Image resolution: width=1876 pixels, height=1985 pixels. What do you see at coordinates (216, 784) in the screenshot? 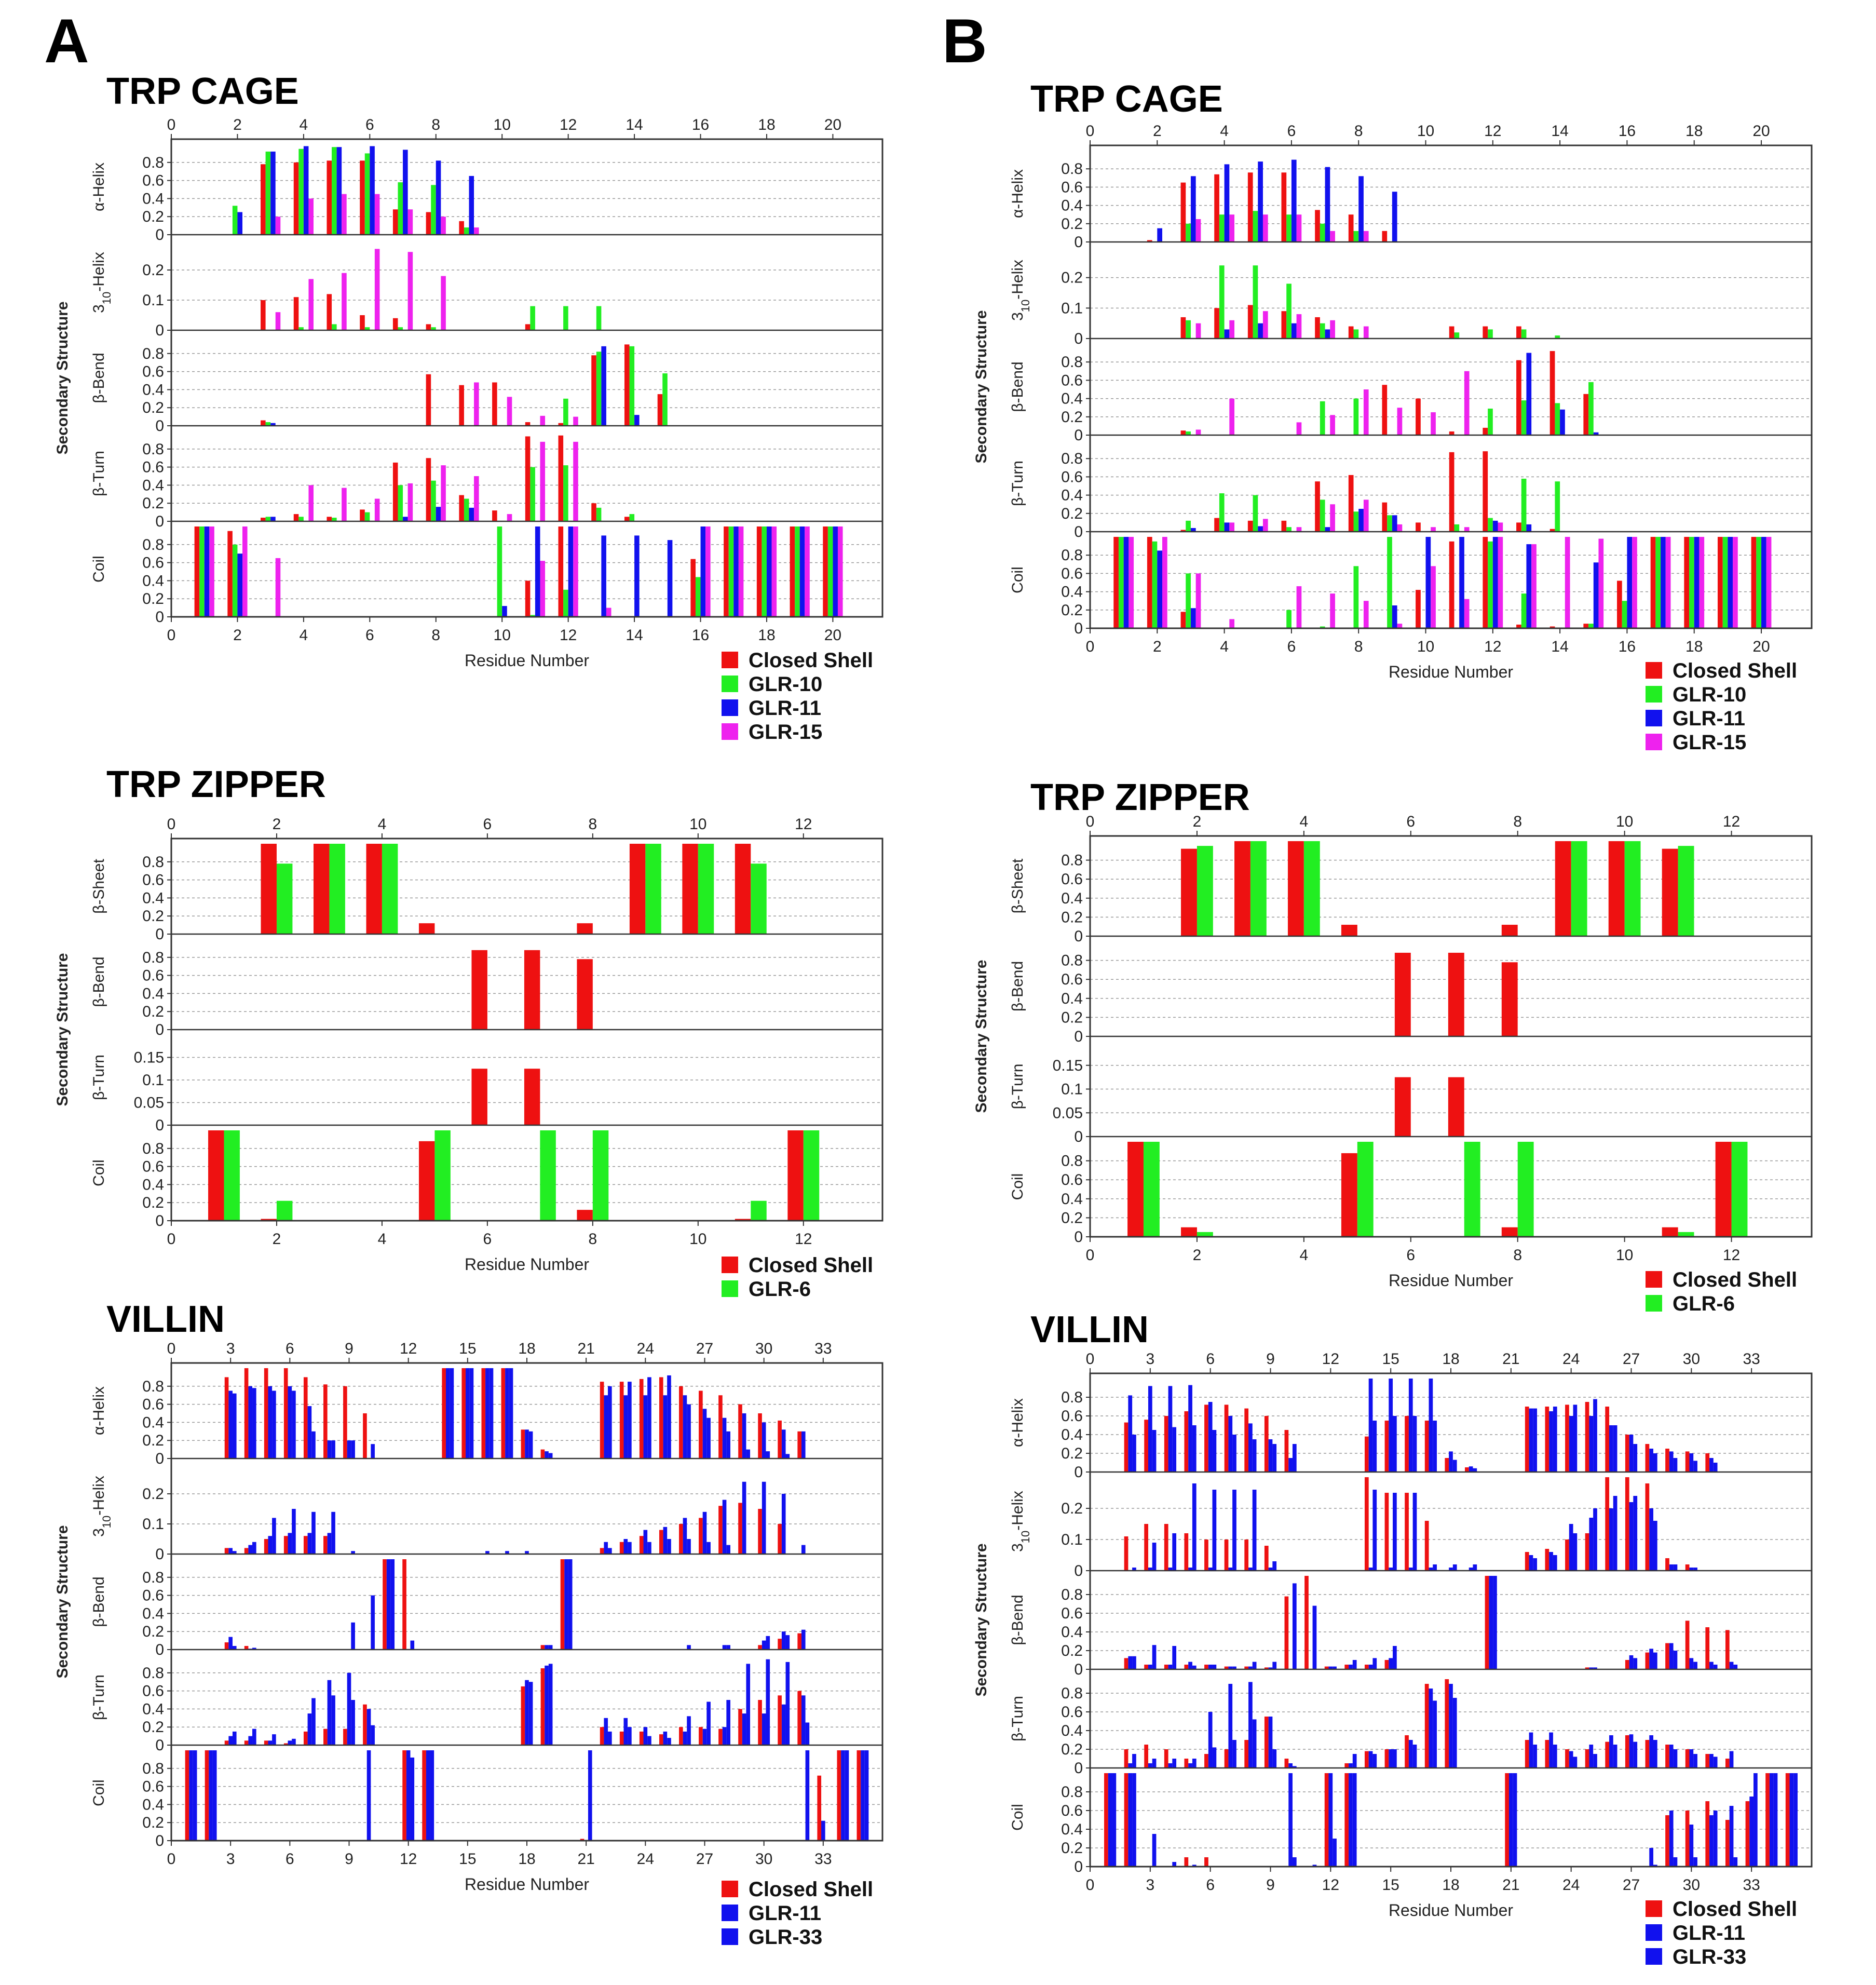
I see `chart-title: TRP ZIPPER` at bounding box center [216, 784].